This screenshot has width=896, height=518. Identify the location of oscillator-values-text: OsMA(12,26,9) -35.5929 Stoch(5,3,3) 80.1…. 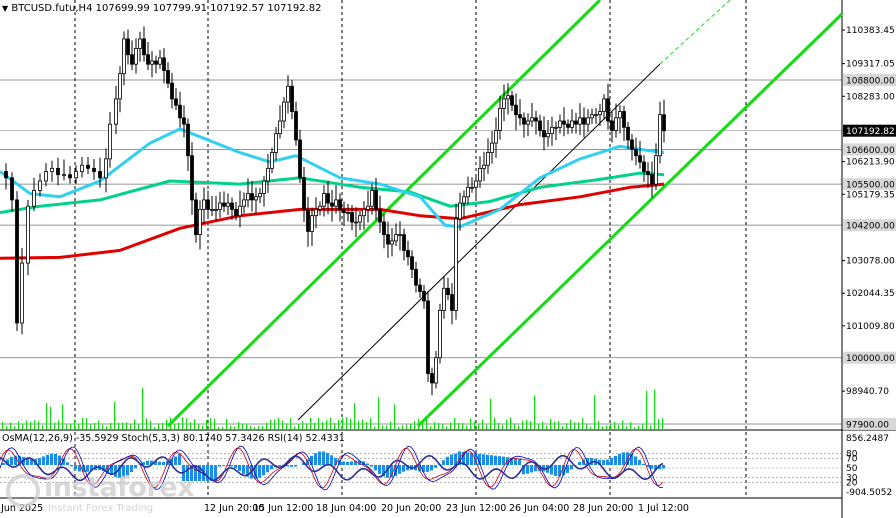
(173, 438).